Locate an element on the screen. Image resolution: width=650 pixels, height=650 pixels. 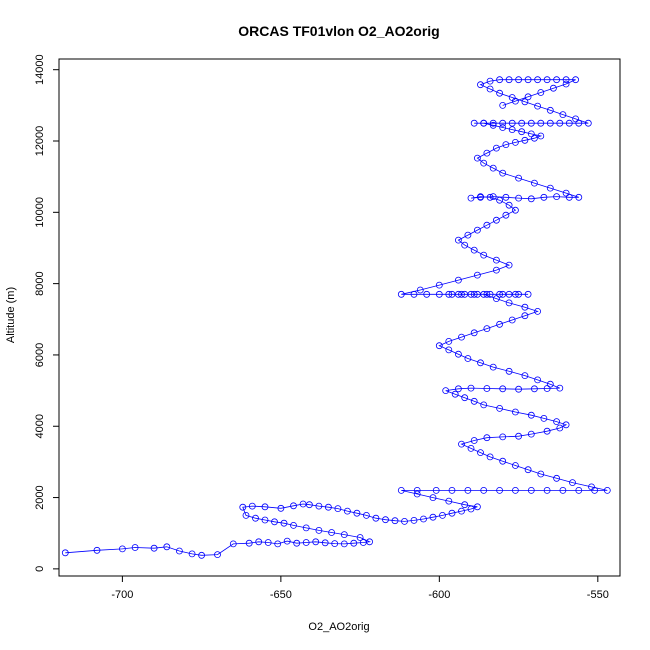
y-tick-label: 14000 is located at coordinates (40, 69).